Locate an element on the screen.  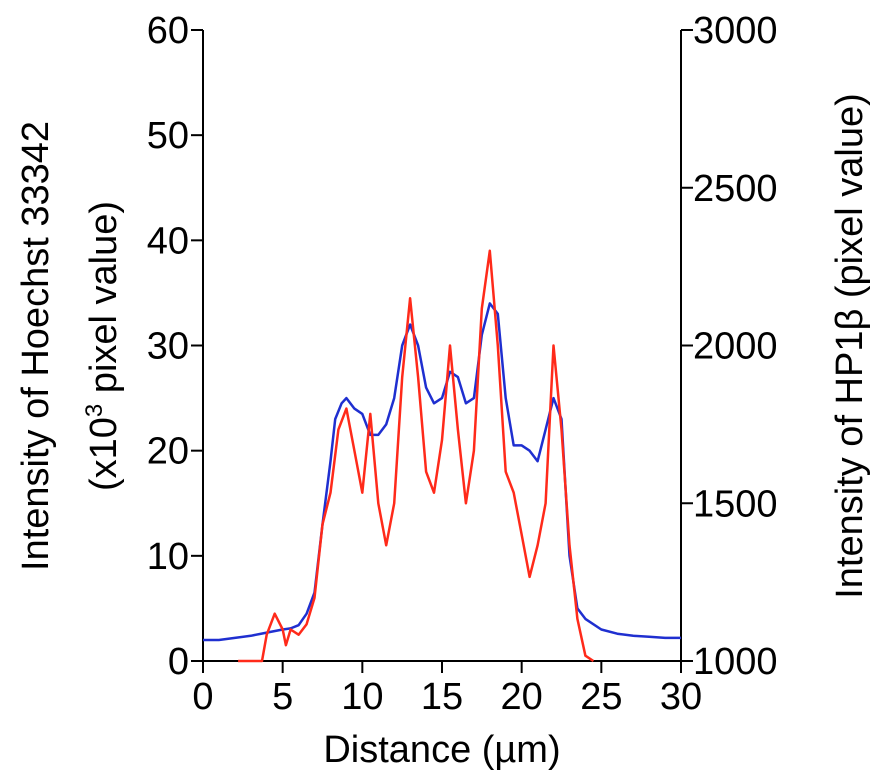
y-left-tick-label: 30 is located at coordinates (168, 347).